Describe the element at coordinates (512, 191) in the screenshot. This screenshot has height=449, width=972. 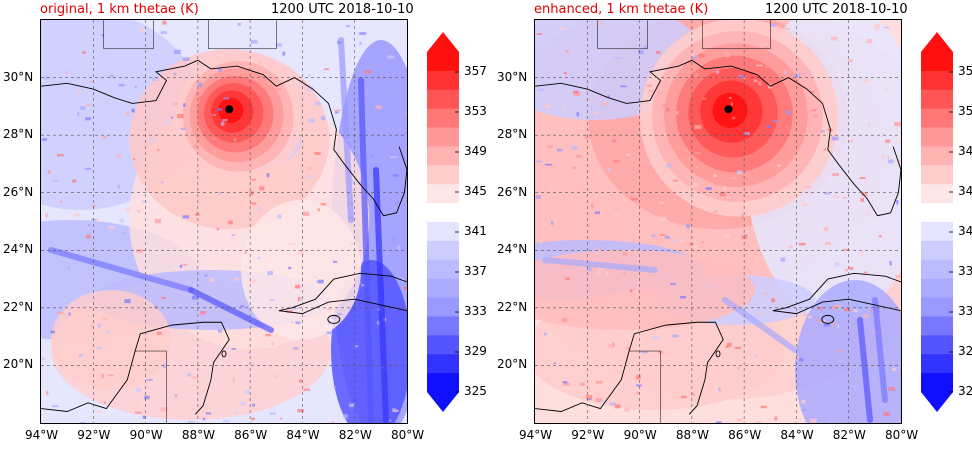
I see `lat-tick-label: 26°N` at that location.